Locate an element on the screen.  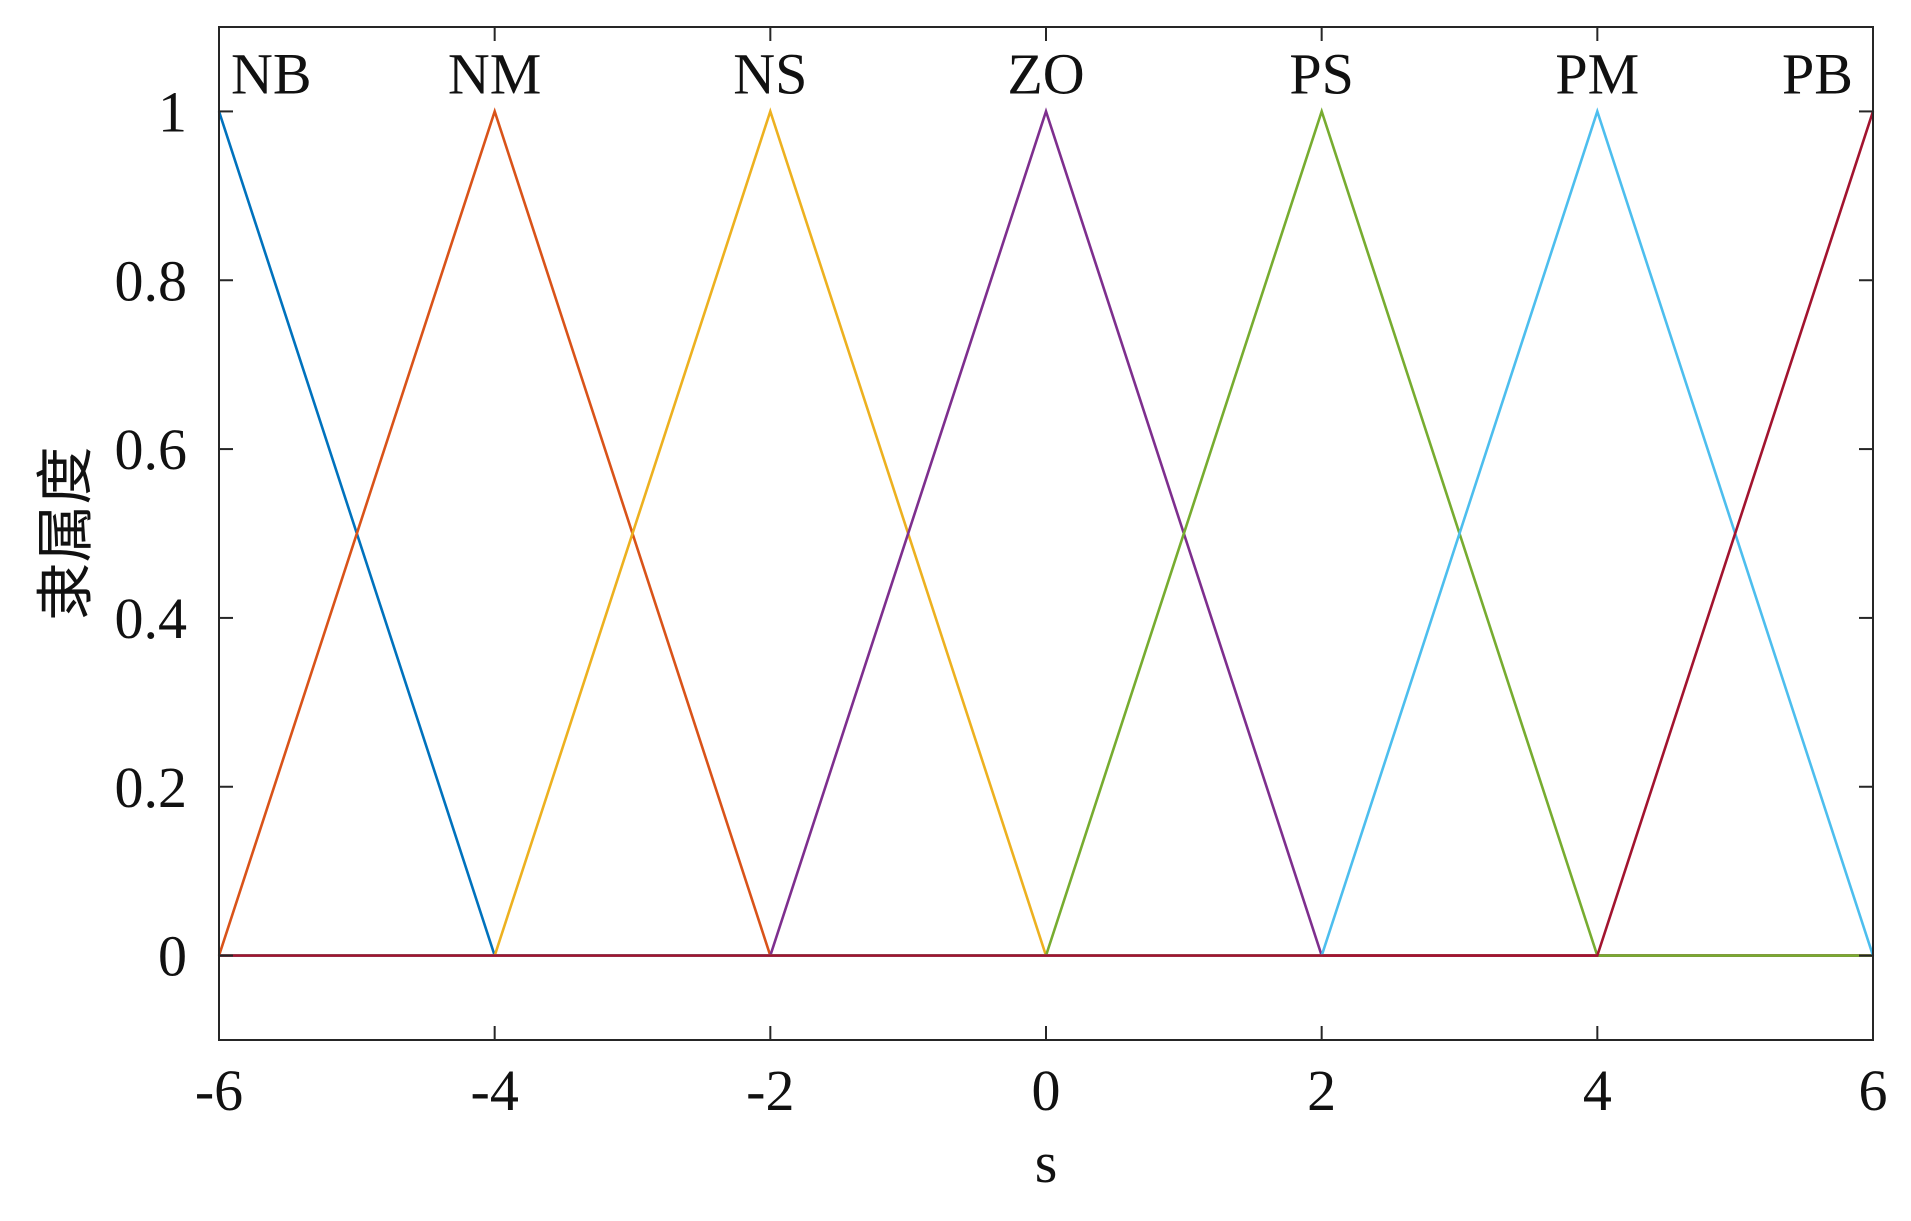
x-tick-label: -6 is located at coordinates (219, 1090).